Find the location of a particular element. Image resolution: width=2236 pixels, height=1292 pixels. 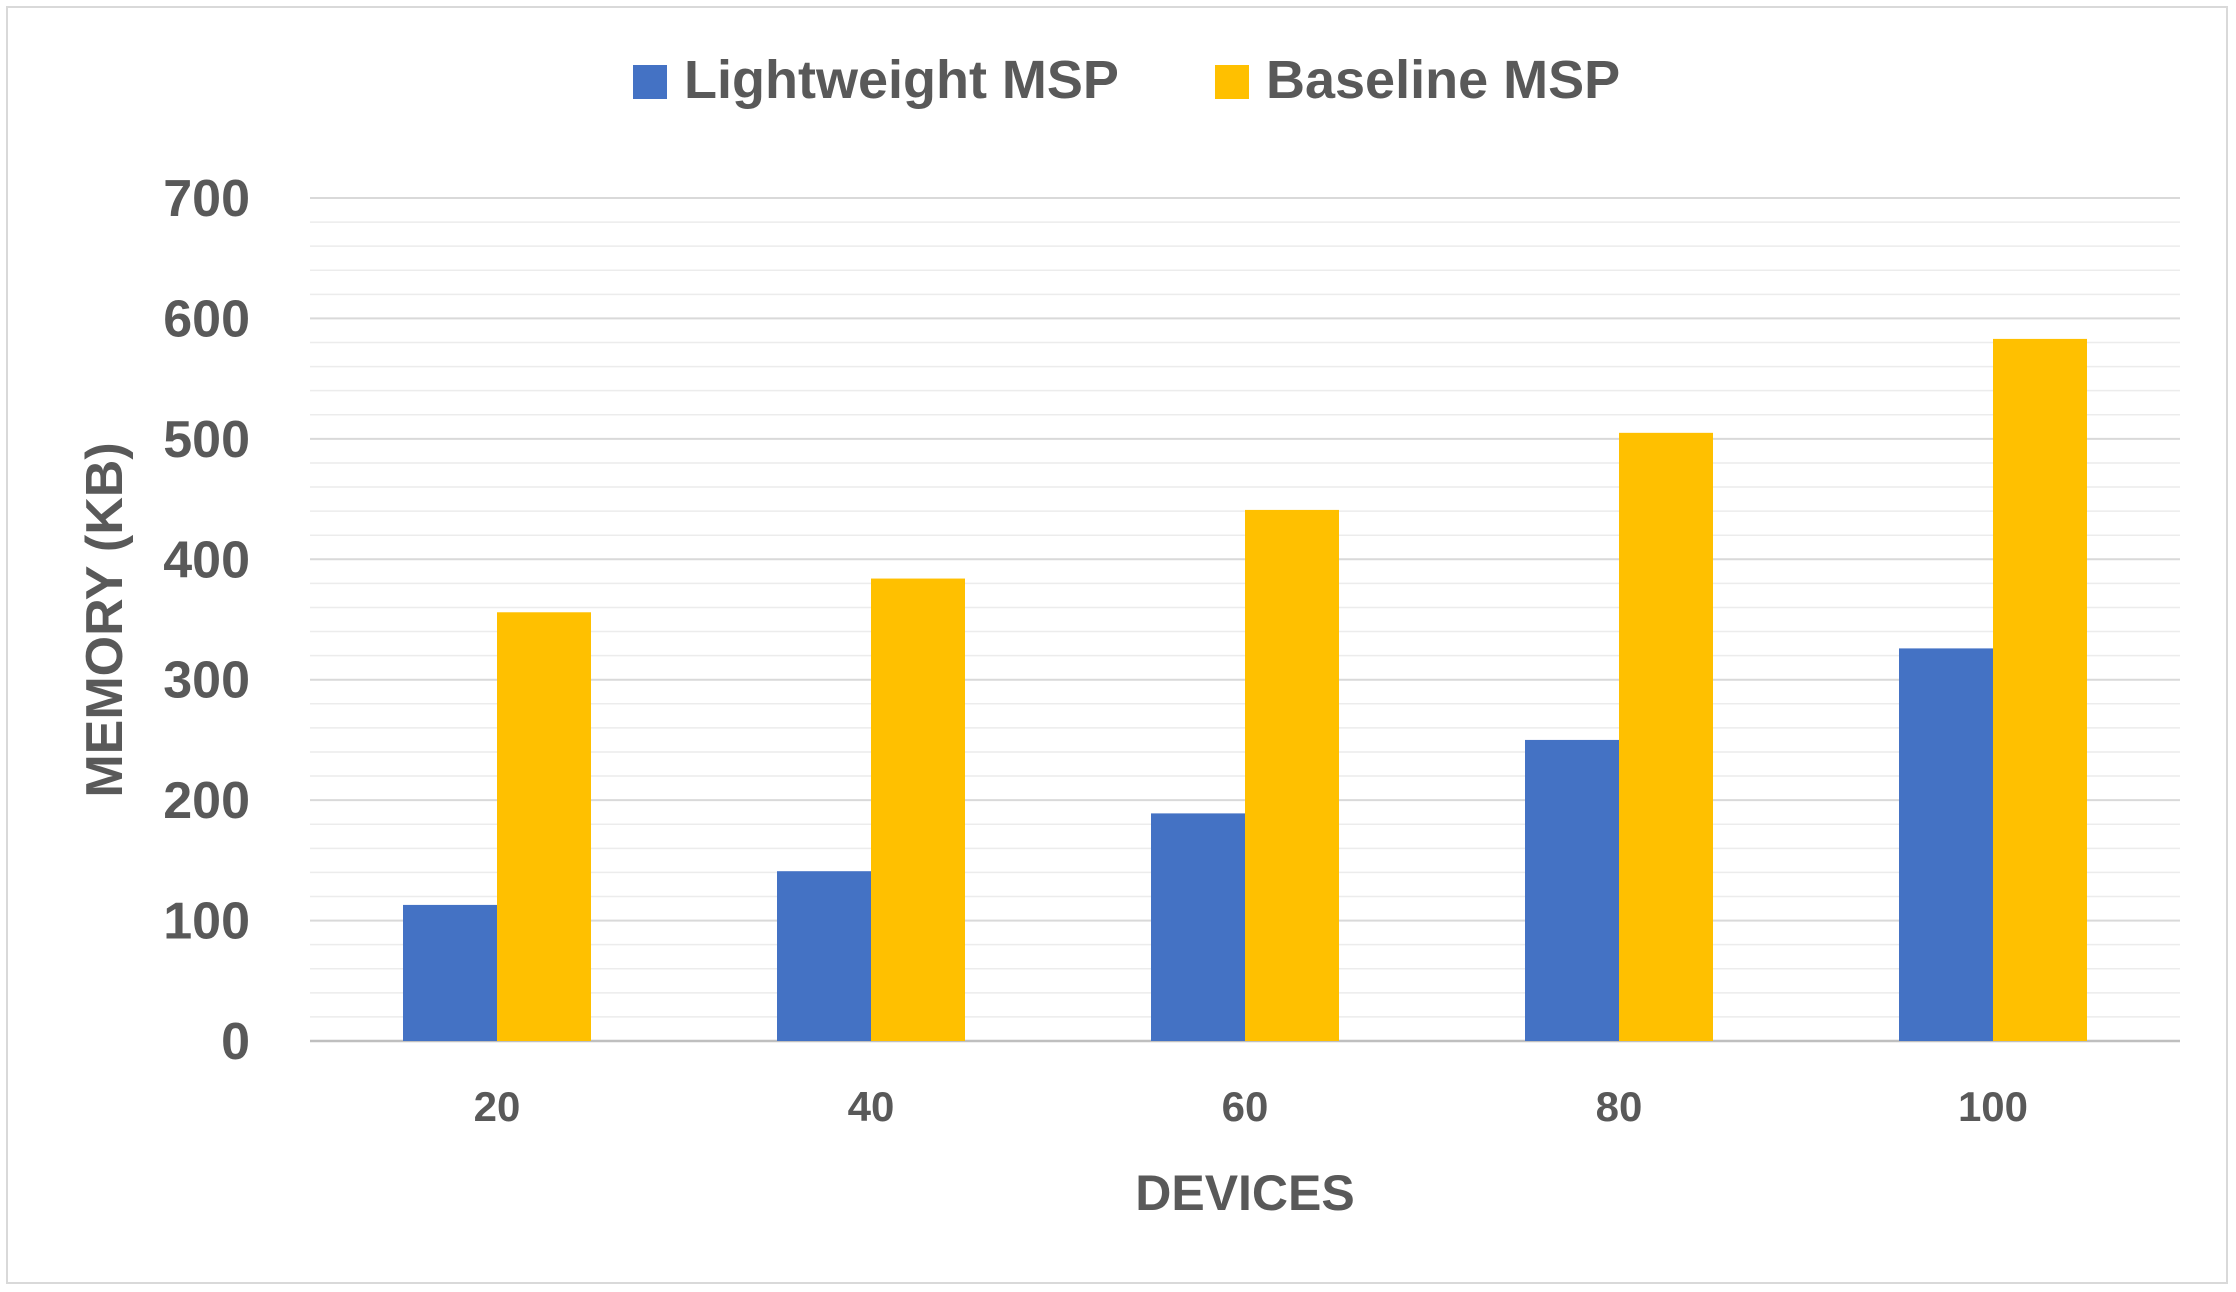

x-tick-label: 60 is located at coordinates (1245, 1106).